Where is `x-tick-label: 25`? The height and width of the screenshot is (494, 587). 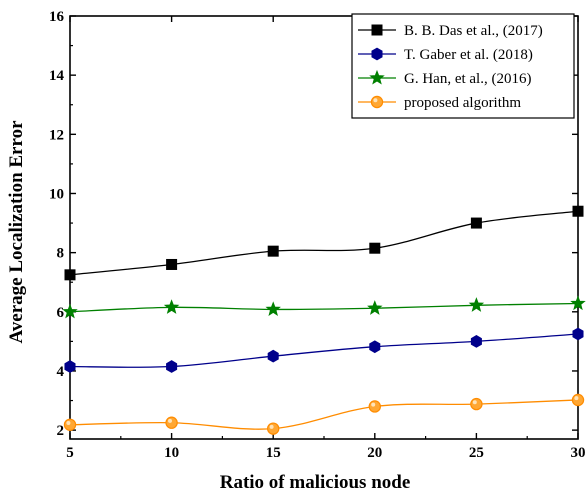 x-tick-label: 25 is located at coordinates (476, 453).